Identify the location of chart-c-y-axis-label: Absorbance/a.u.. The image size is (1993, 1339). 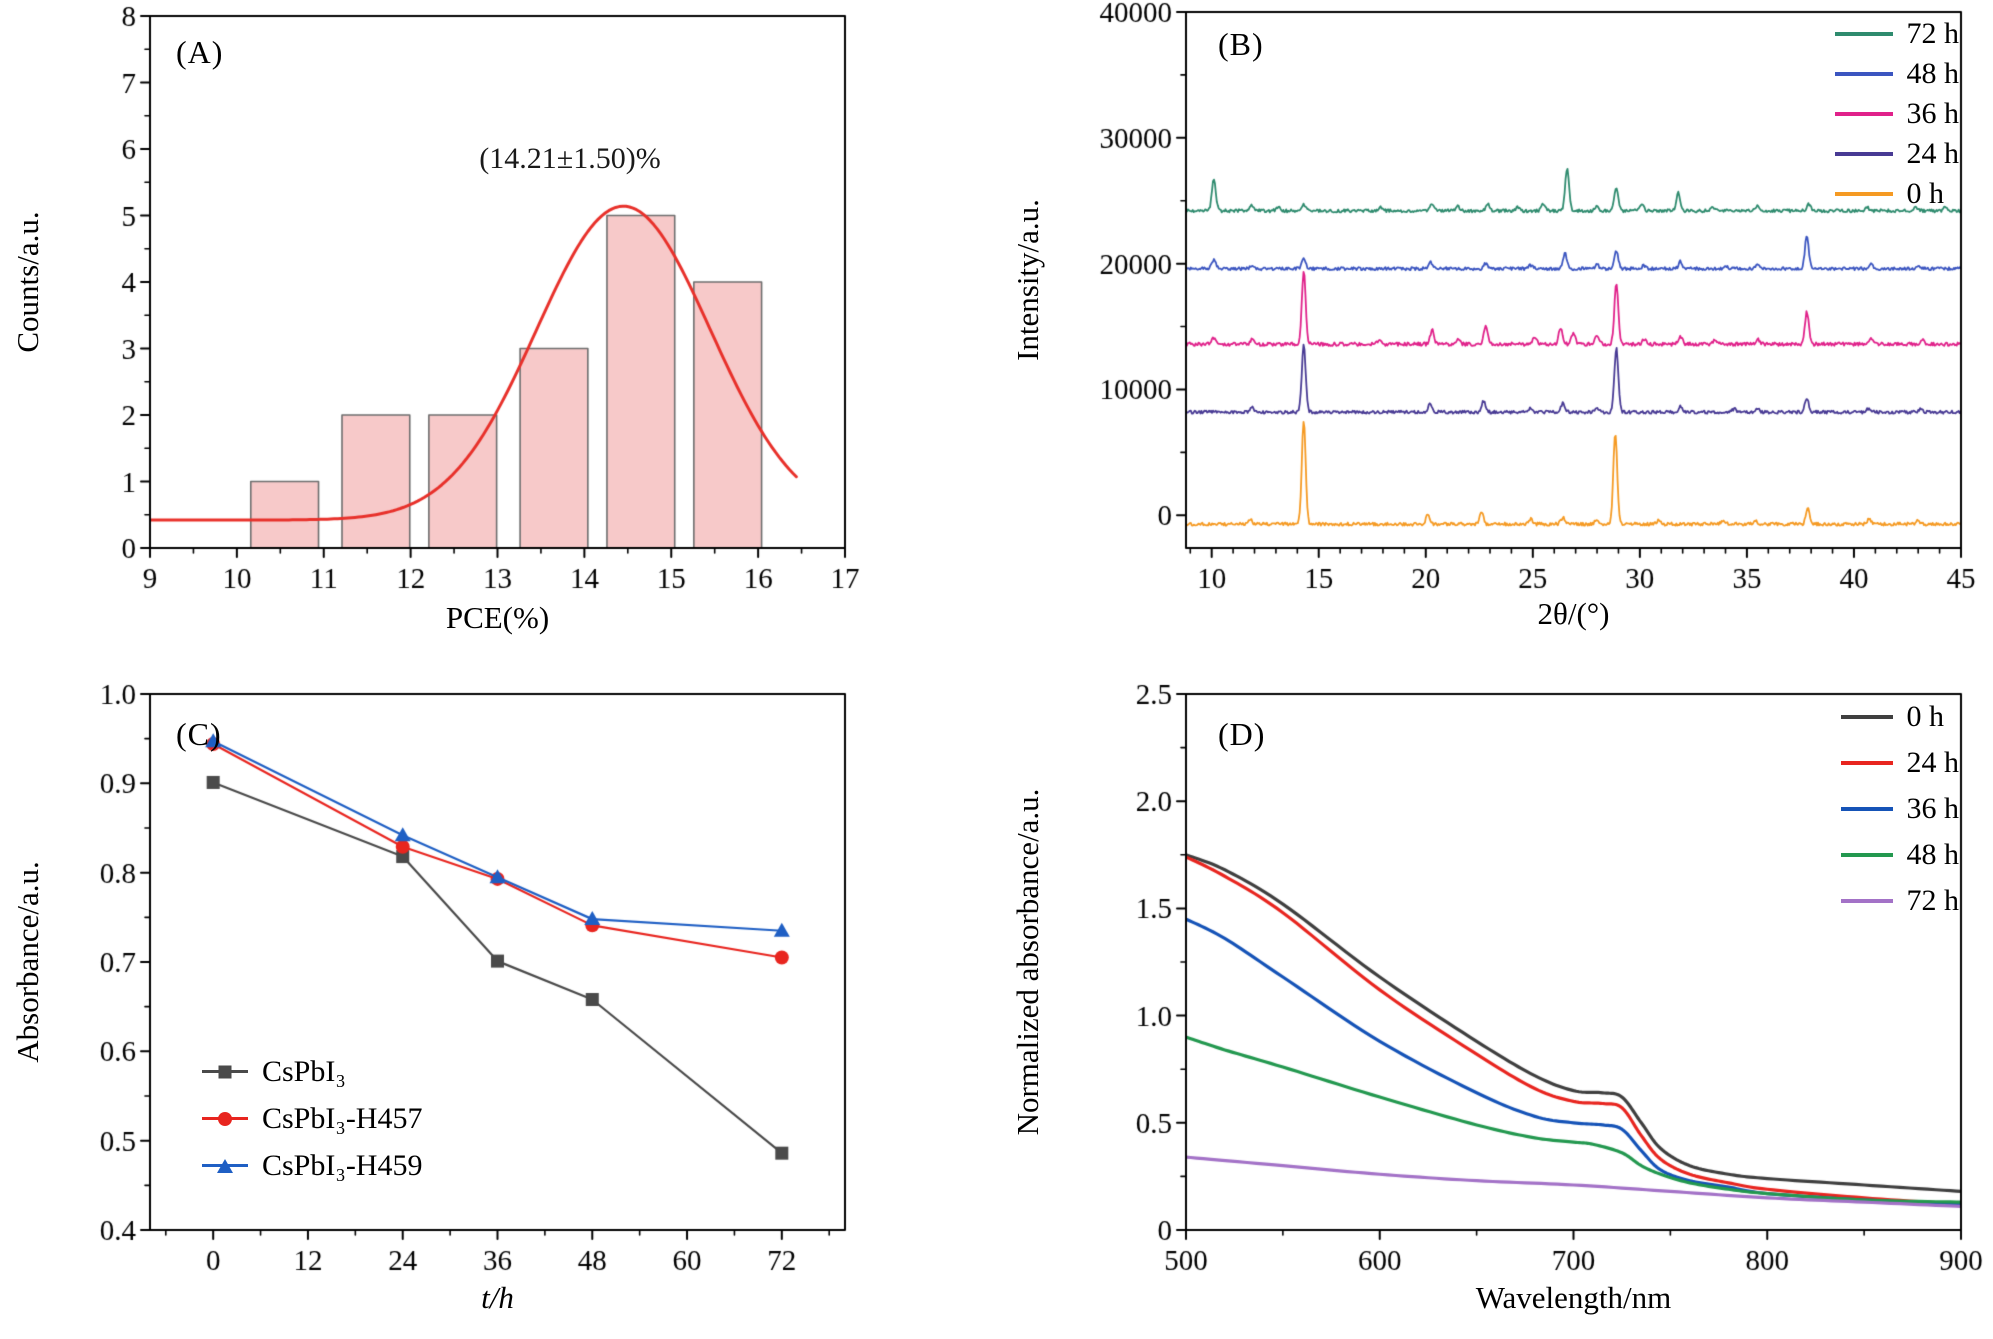
(27, 962).